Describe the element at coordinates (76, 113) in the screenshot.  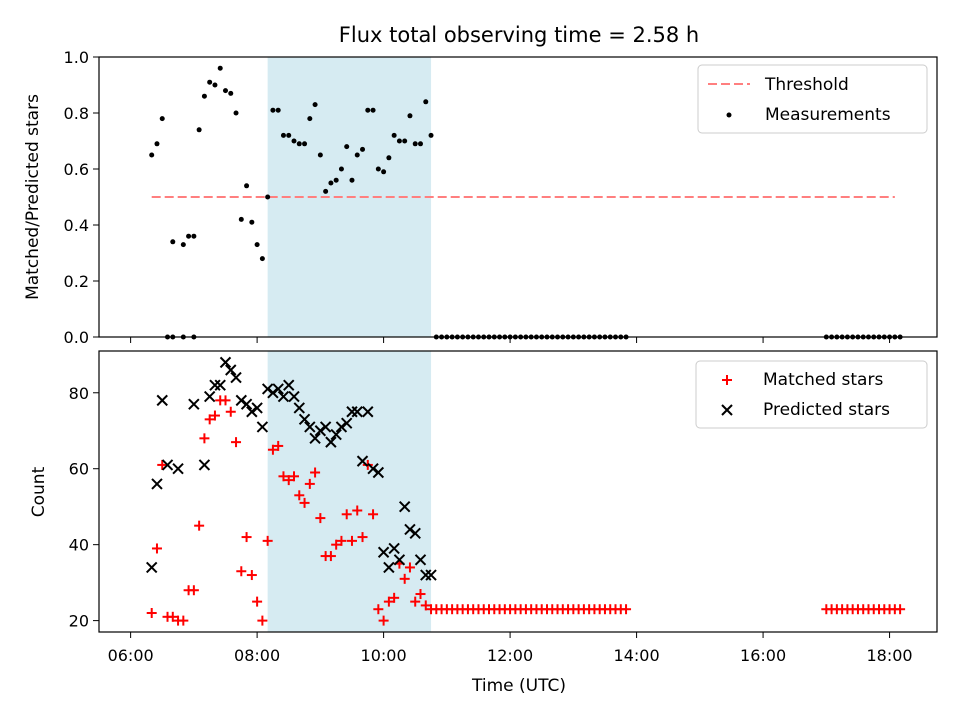
I see `y-tick-label: 0.8` at that location.